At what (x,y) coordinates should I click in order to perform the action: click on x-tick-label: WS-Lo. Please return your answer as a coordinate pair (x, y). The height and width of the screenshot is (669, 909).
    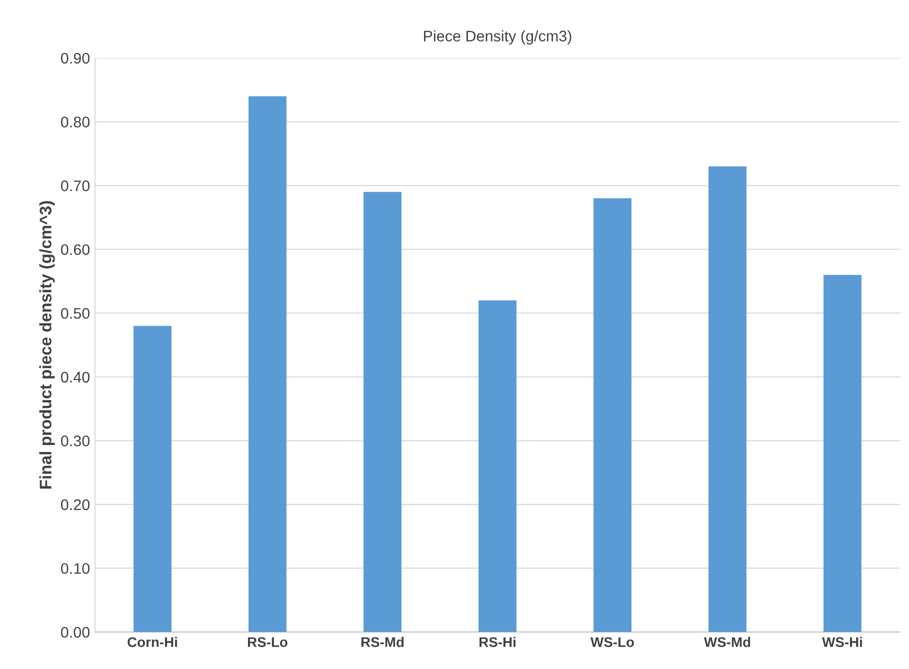
    Looking at the image, I should click on (612, 642).